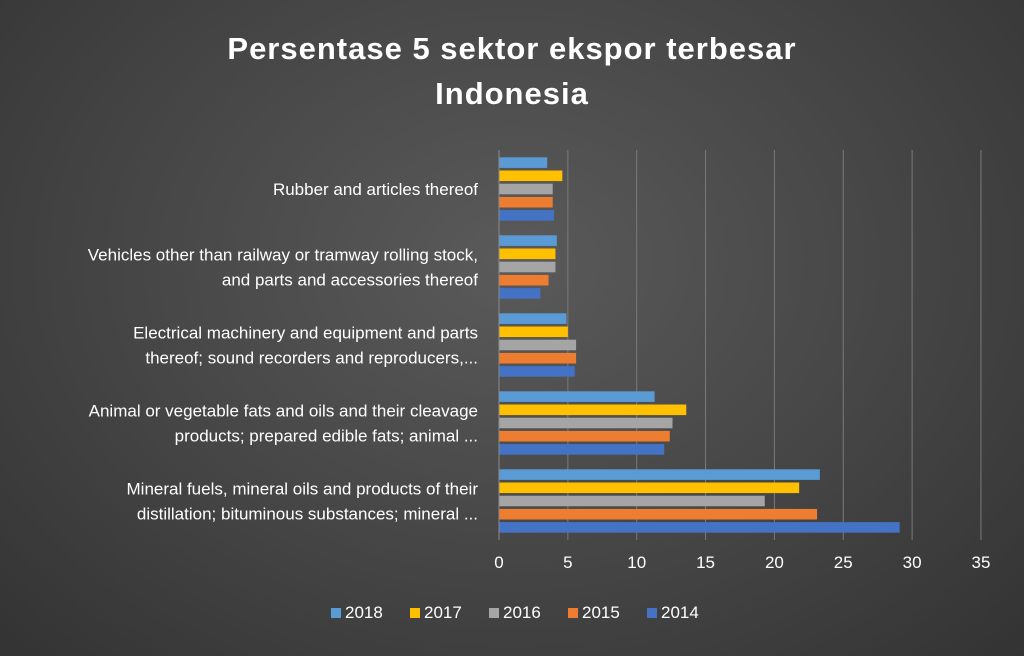 The image size is (1024, 656). I want to click on legend-swatch-2018, so click(336, 613).